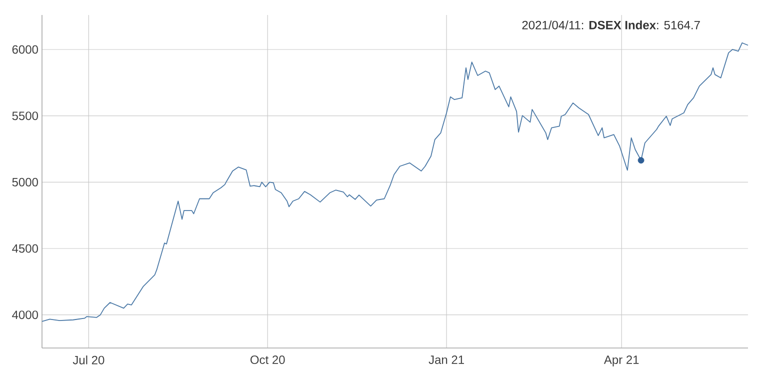 This screenshot has width=768, height=392. I want to click on y-tick-label: 4000, so click(25, 315).